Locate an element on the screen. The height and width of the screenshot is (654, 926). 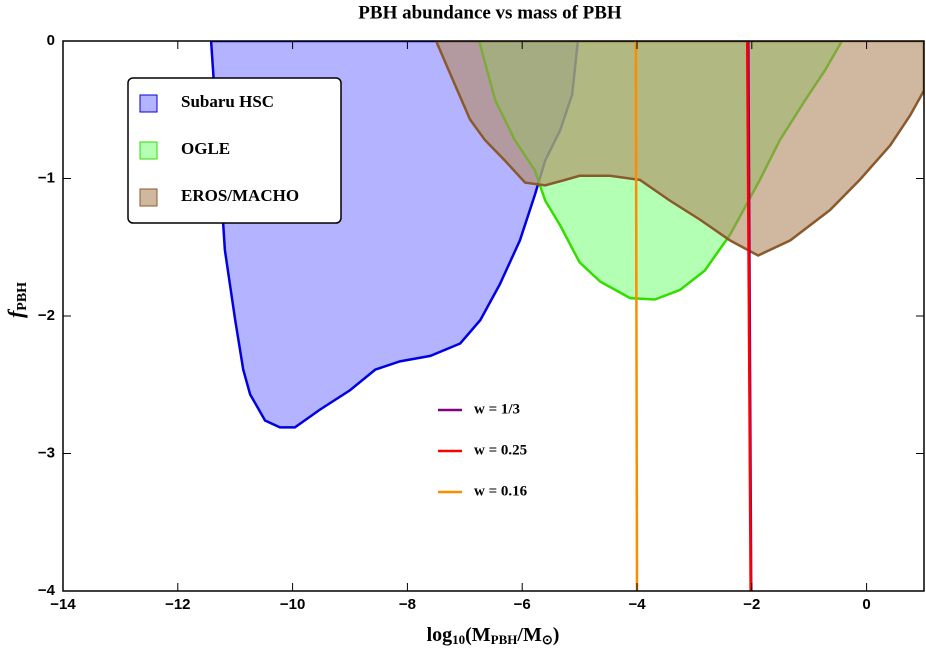
y-tick-label: −1 is located at coordinates (46, 177).